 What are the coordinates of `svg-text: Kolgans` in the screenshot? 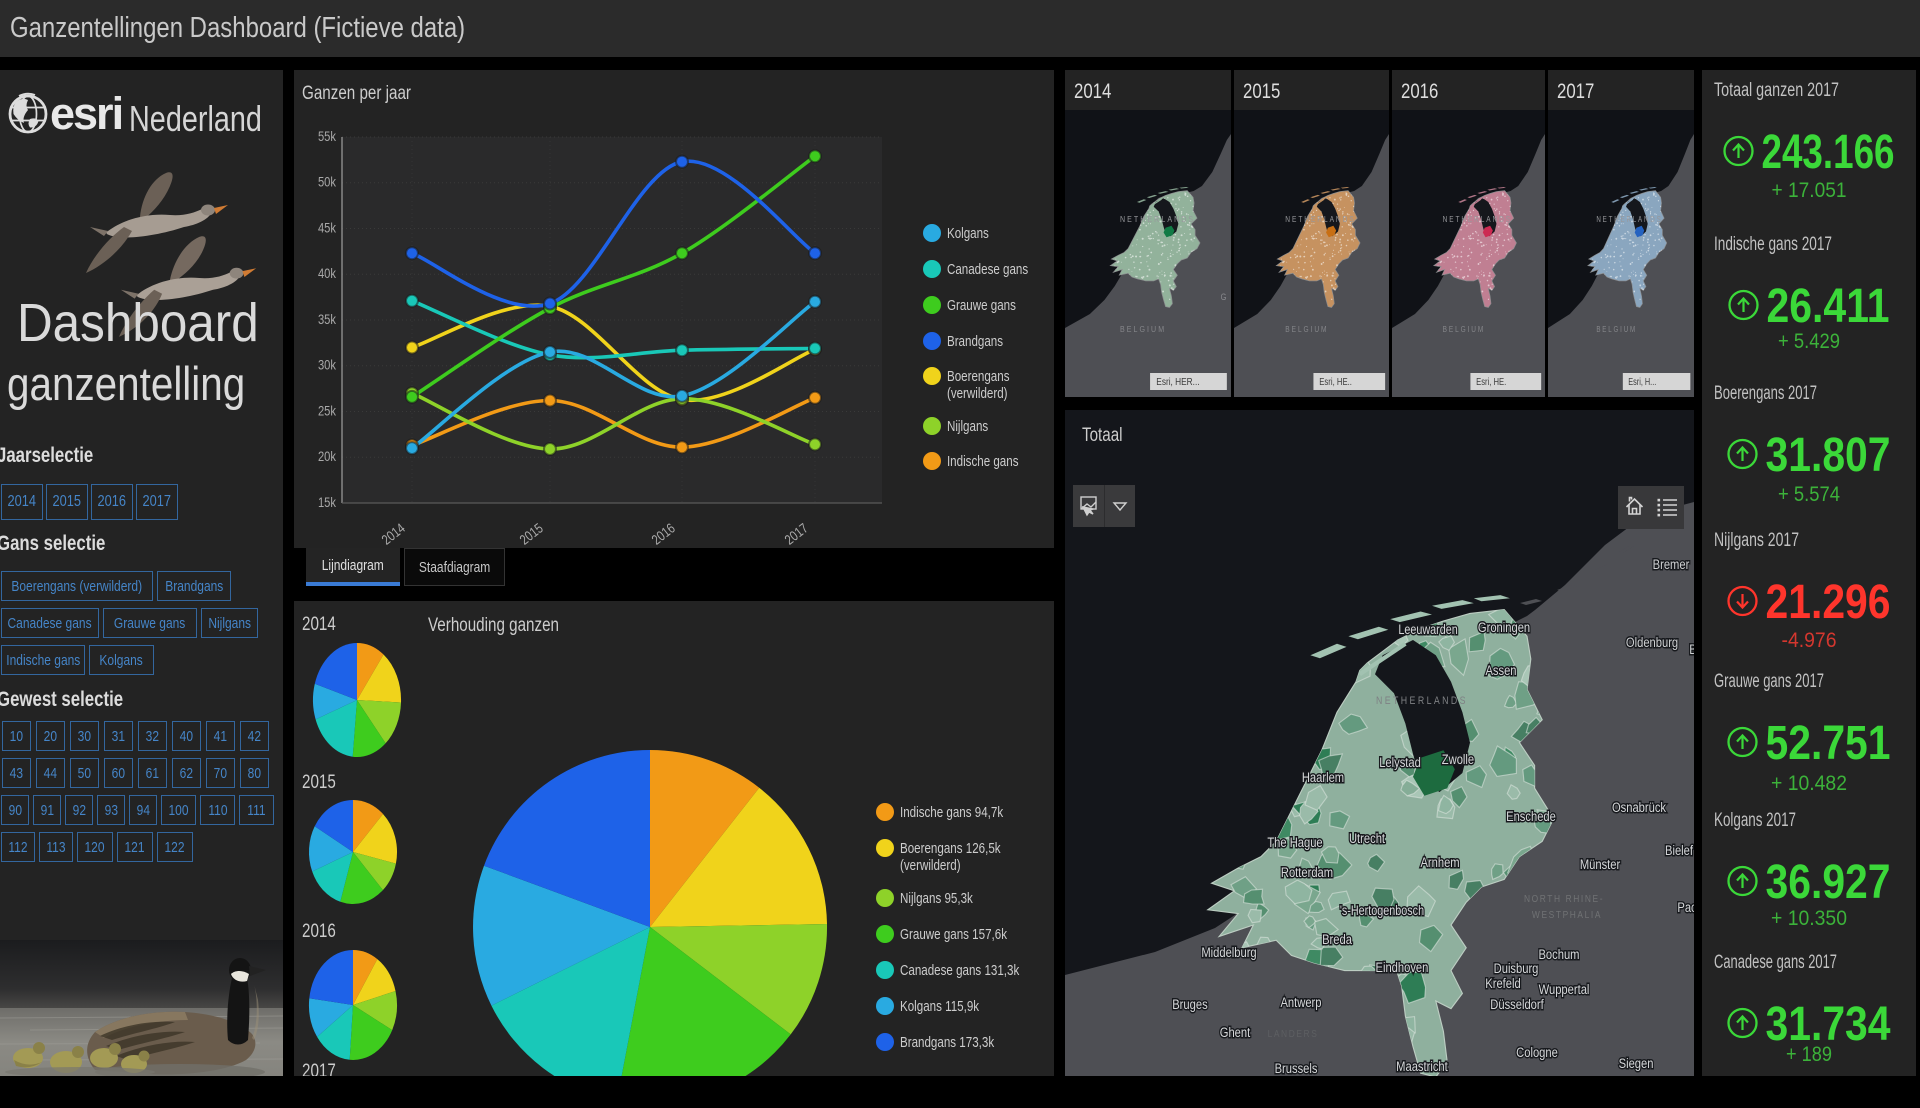 It's located at (968, 233).